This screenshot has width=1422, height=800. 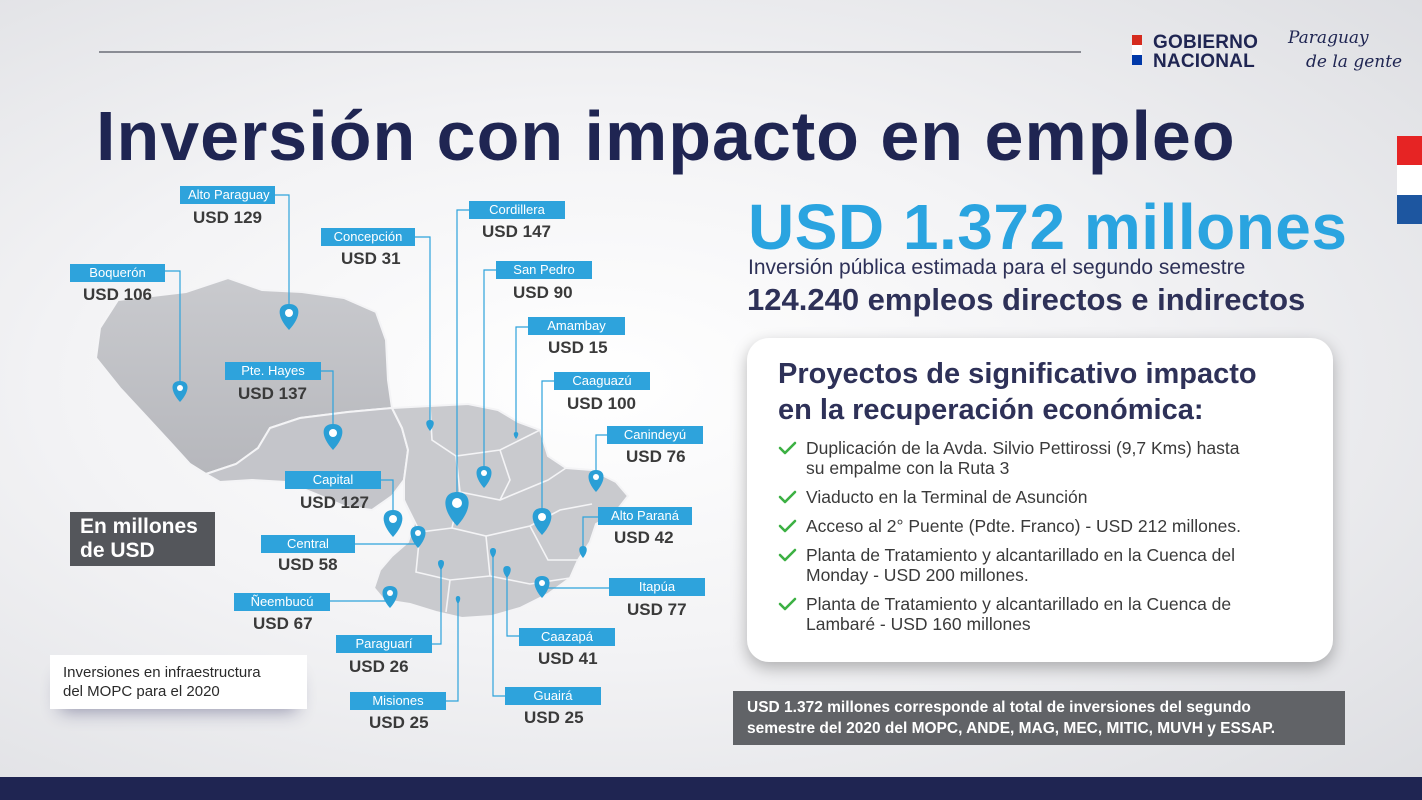 What do you see at coordinates (578, 347) in the screenshot?
I see `region-value-amambay: USD 15` at bounding box center [578, 347].